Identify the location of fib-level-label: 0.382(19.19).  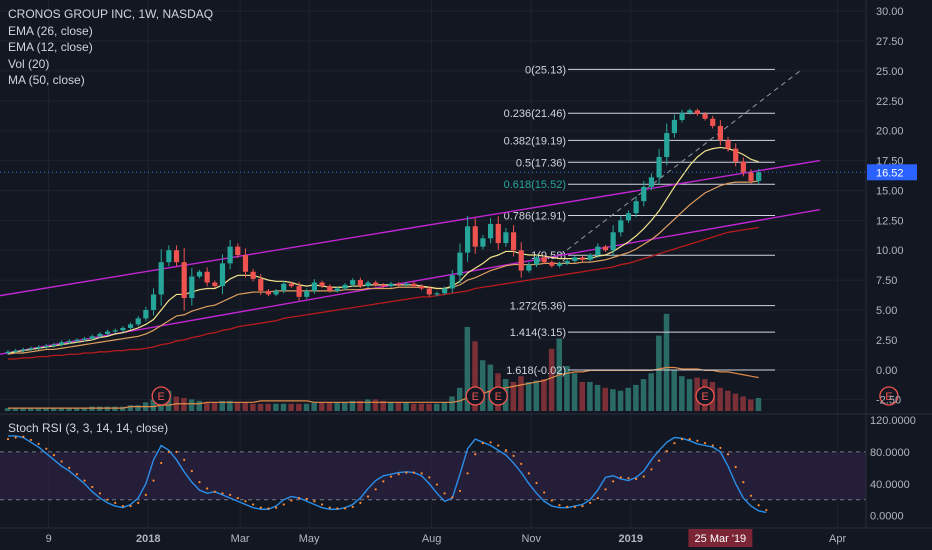
(535, 141).